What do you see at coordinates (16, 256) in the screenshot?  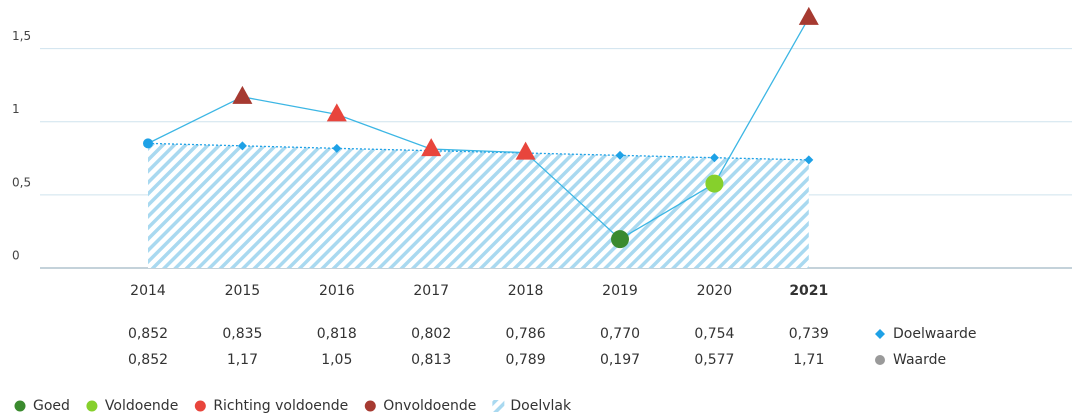 I see `y-tick-label: 0` at bounding box center [16, 256].